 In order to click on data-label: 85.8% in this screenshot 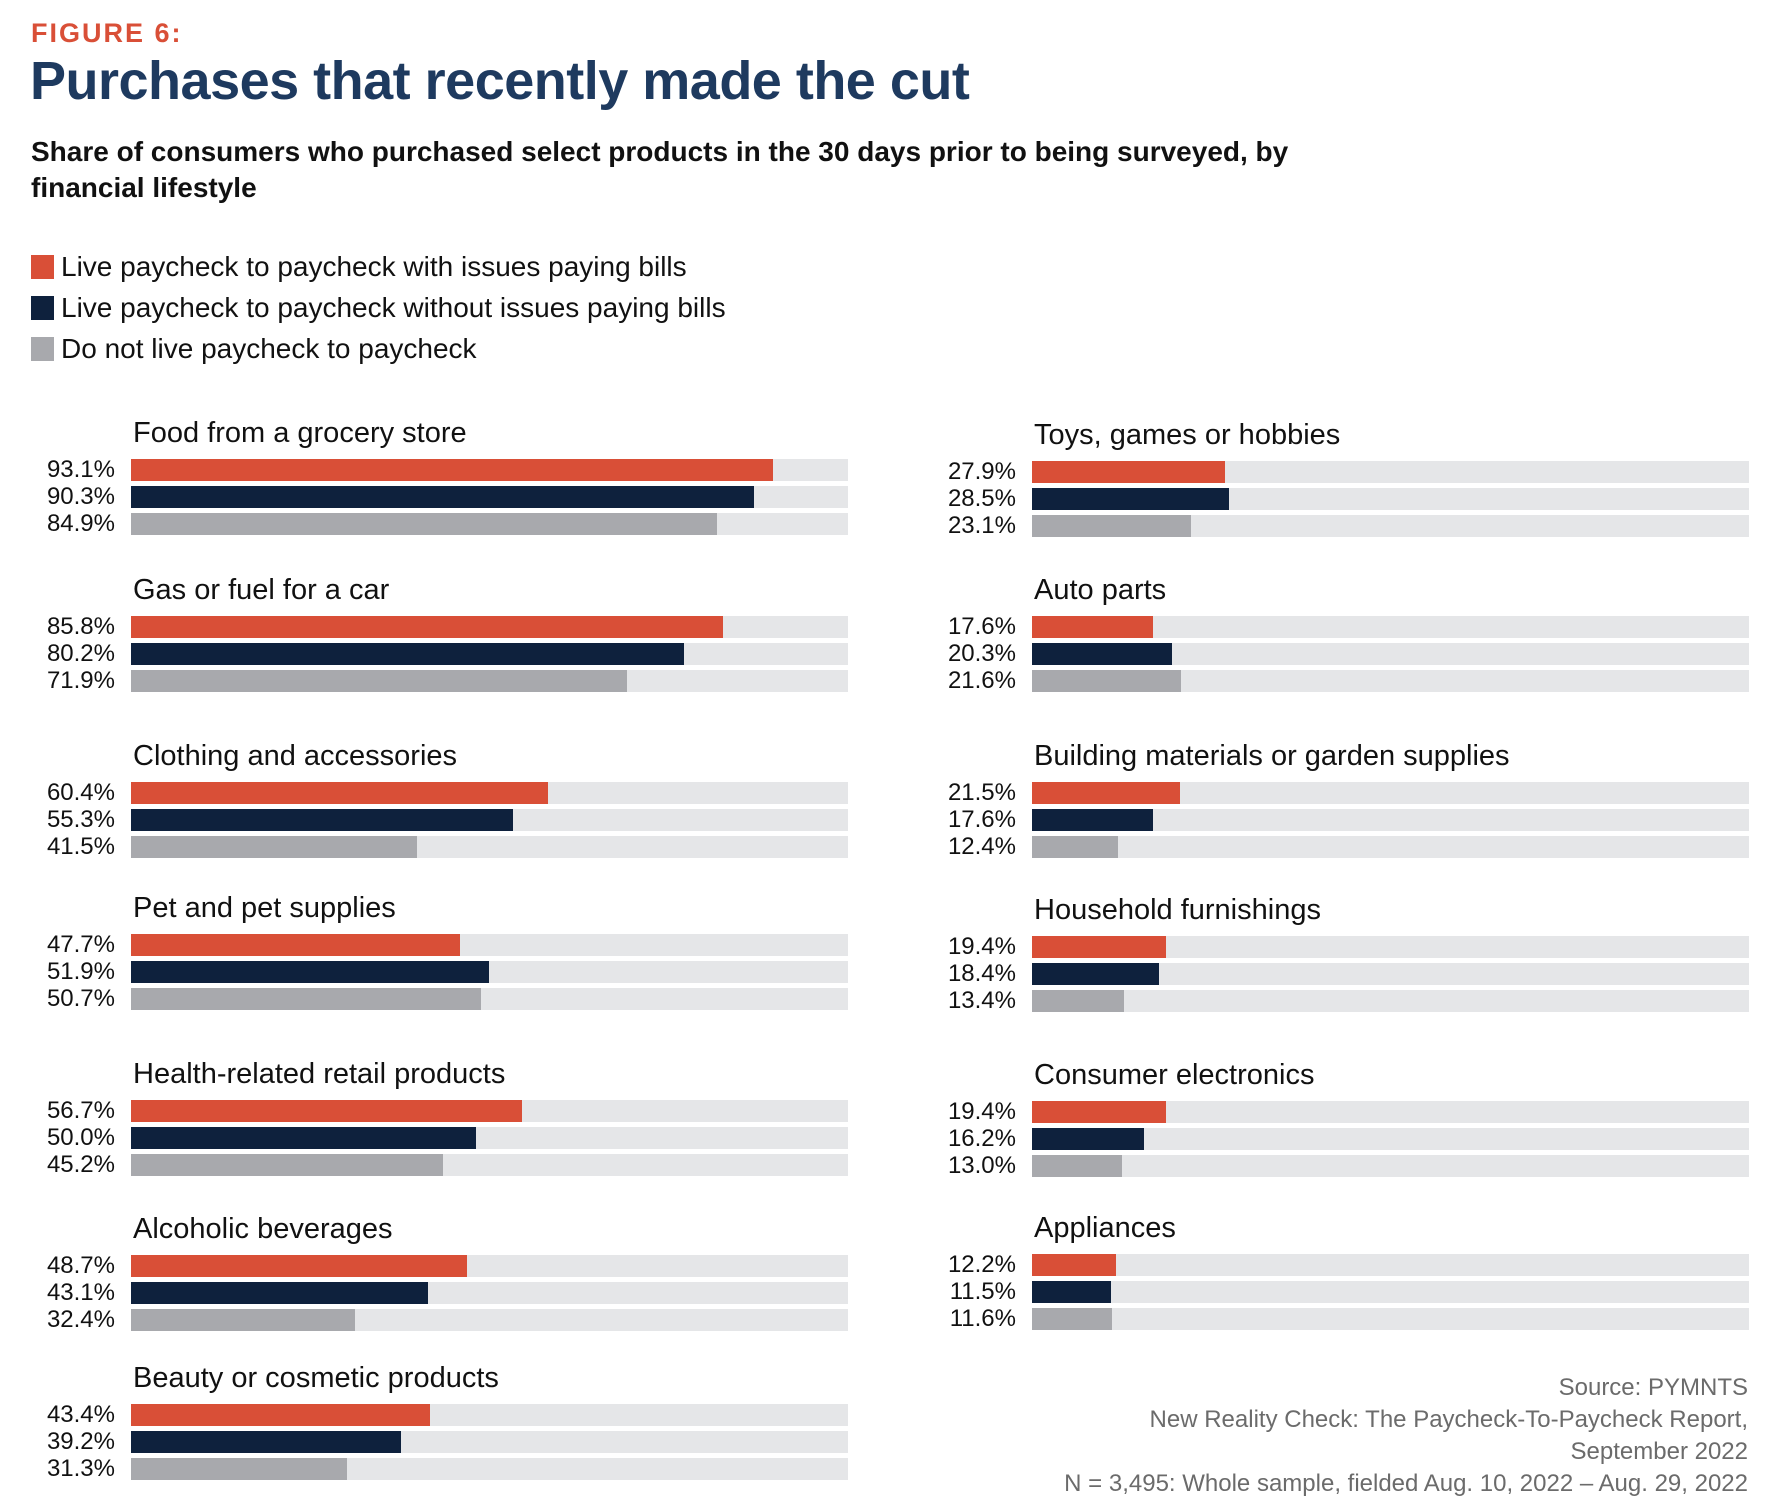, I will do `click(80, 626)`.